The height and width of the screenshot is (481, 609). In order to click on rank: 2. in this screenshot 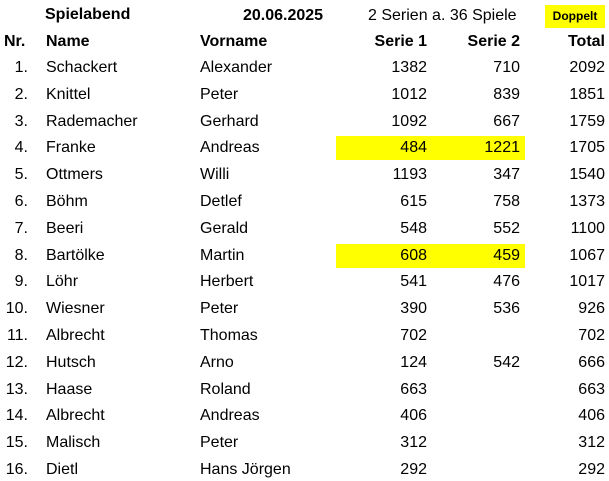, I will do `click(21, 94)`.